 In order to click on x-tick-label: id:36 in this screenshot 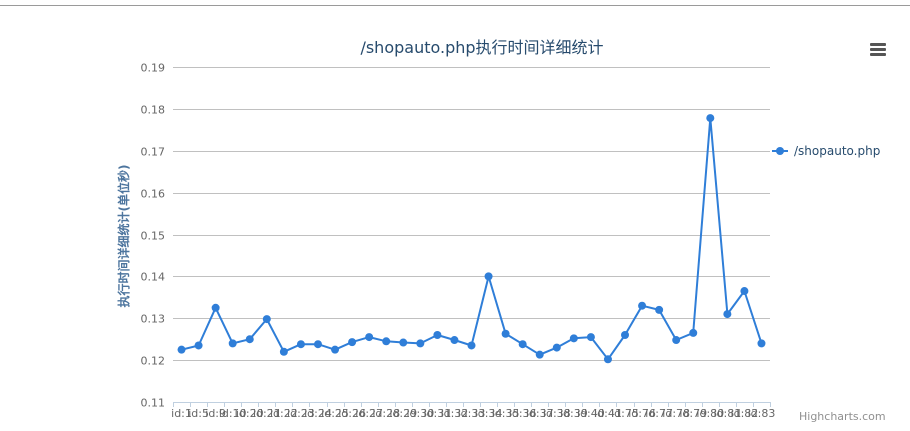, I will do `click(523, 413)`.